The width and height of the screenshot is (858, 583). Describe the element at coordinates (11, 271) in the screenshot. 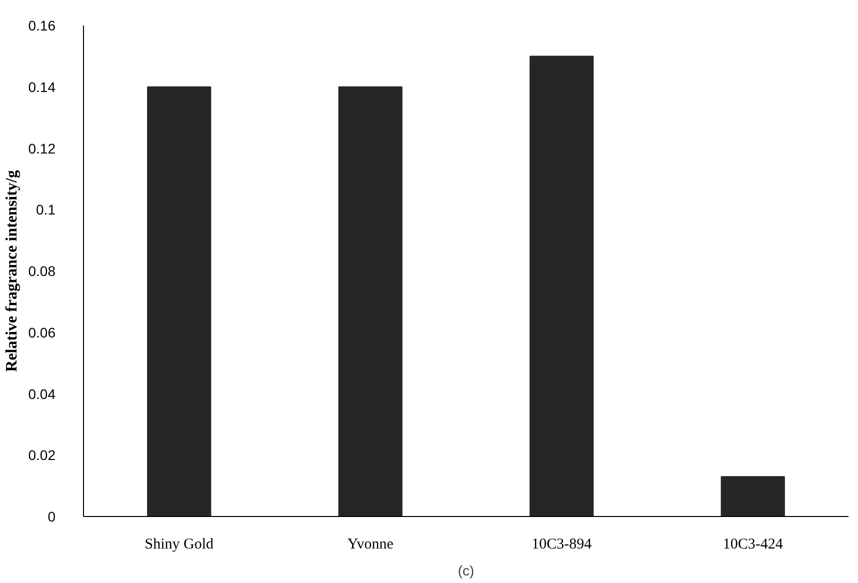

I see `y-axis-title: Relative fragrance intensity/g` at that location.